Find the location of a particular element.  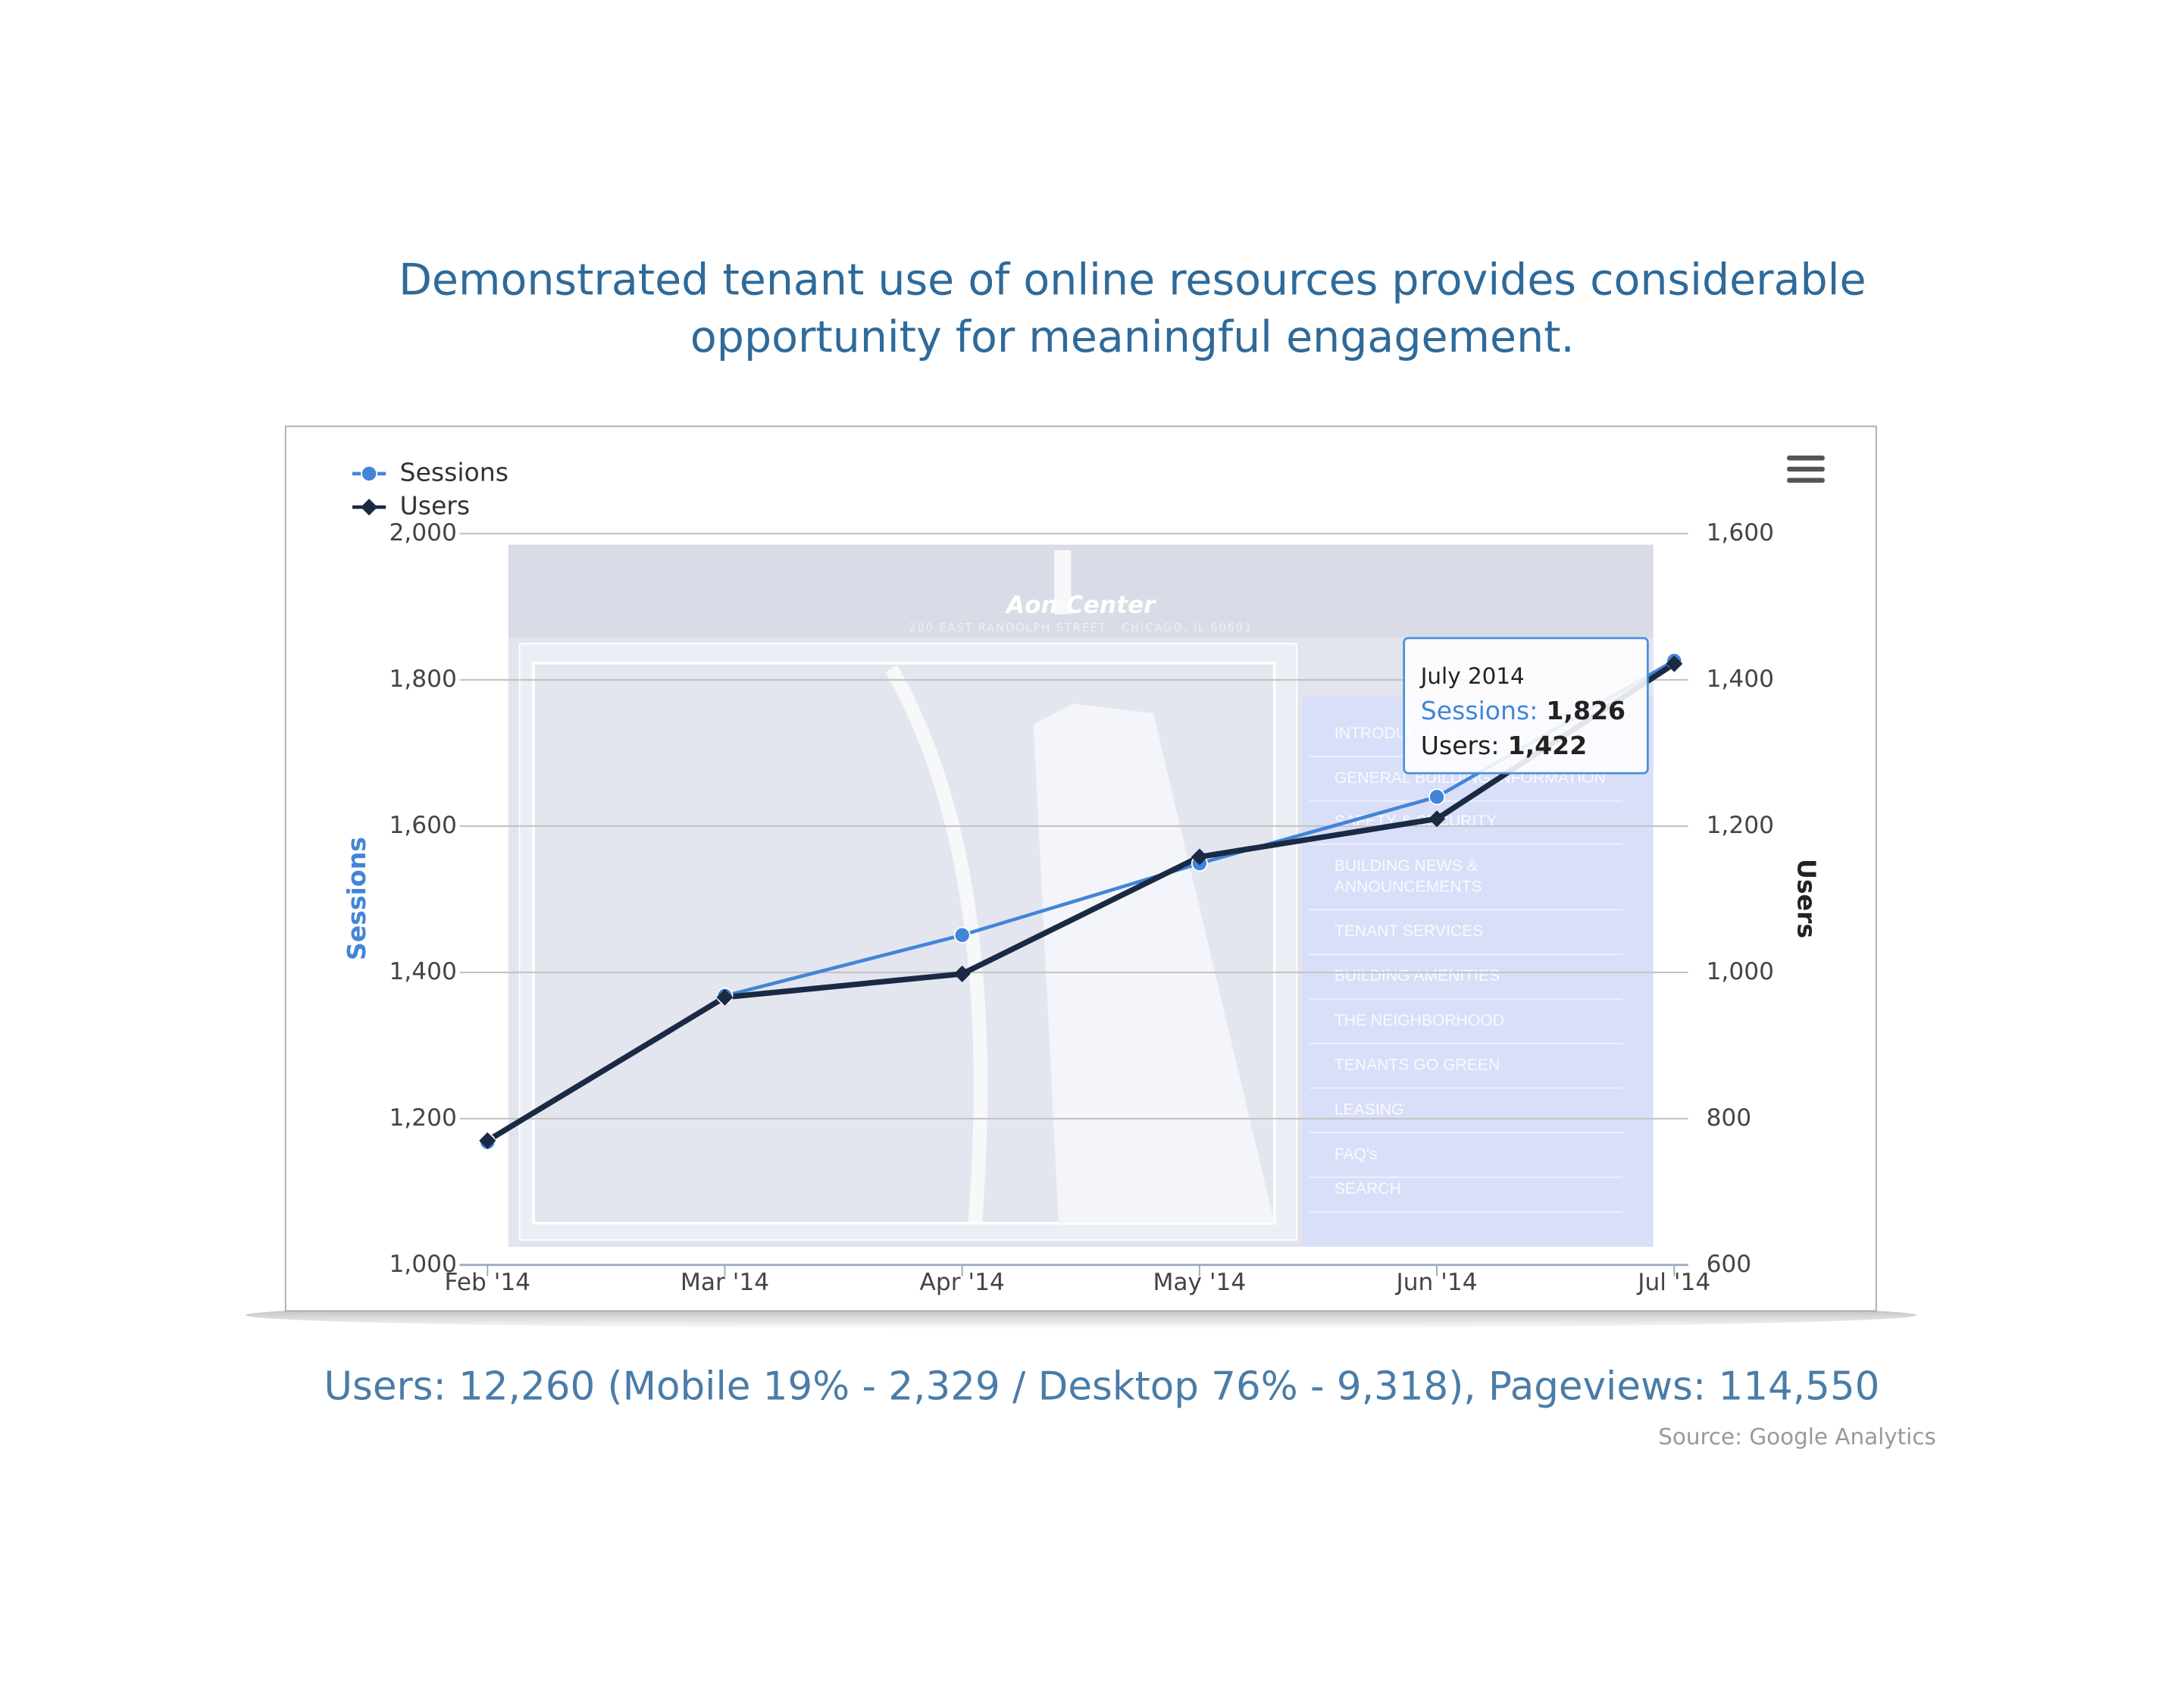

bg-menu-item: BUILDING AMENITIES is located at coordinates (1417, 976).